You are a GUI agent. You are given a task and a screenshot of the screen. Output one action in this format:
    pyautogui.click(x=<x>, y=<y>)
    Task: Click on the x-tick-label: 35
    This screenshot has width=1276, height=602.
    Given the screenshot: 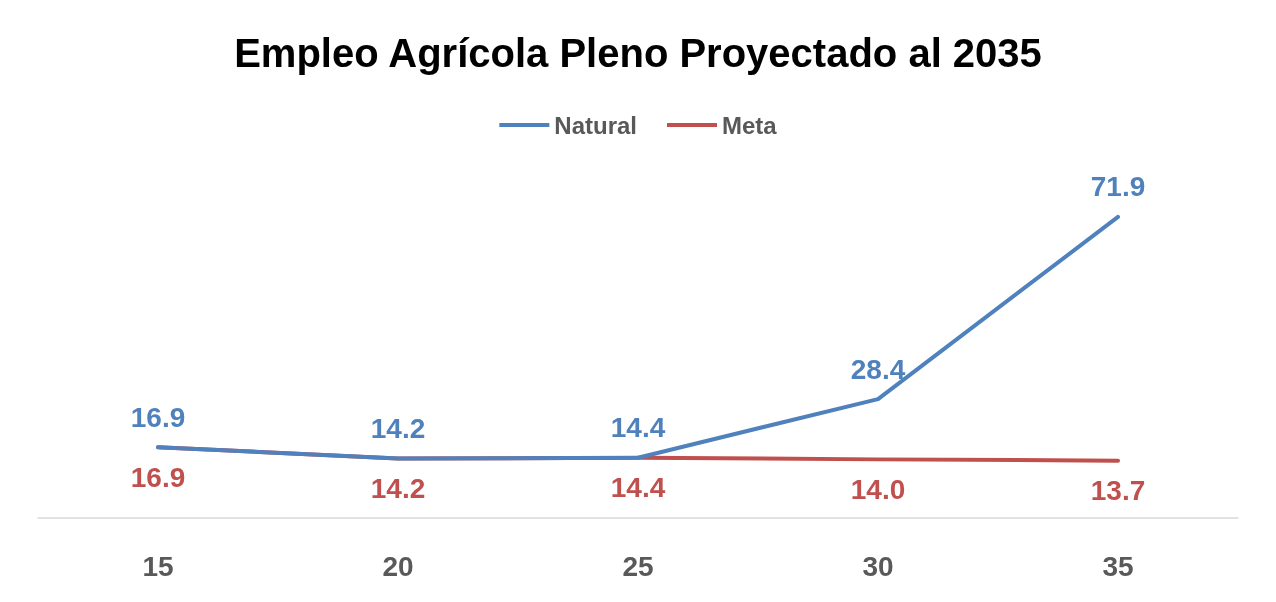 What is the action you would take?
    pyautogui.click(x=1118, y=566)
    